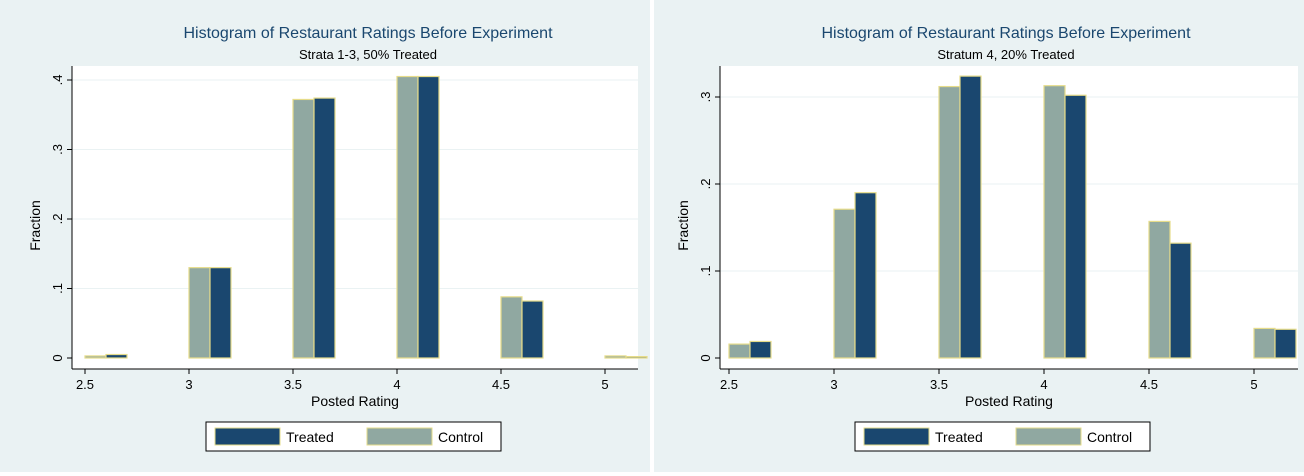 The width and height of the screenshot is (1304, 476). Describe the element at coordinates (57, 80) in the screenshot. I see `y-tick-label: .4` at that location.